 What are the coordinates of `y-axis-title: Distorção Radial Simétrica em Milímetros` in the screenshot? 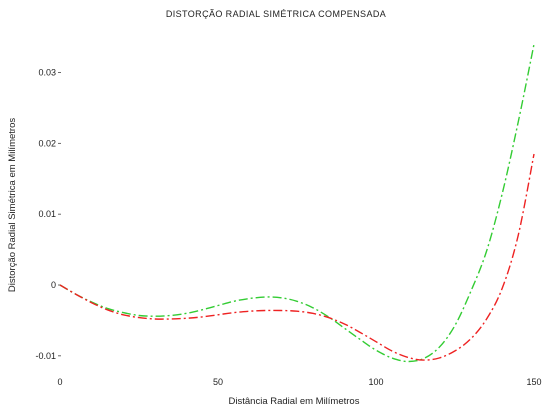 It's located at (12, 205).